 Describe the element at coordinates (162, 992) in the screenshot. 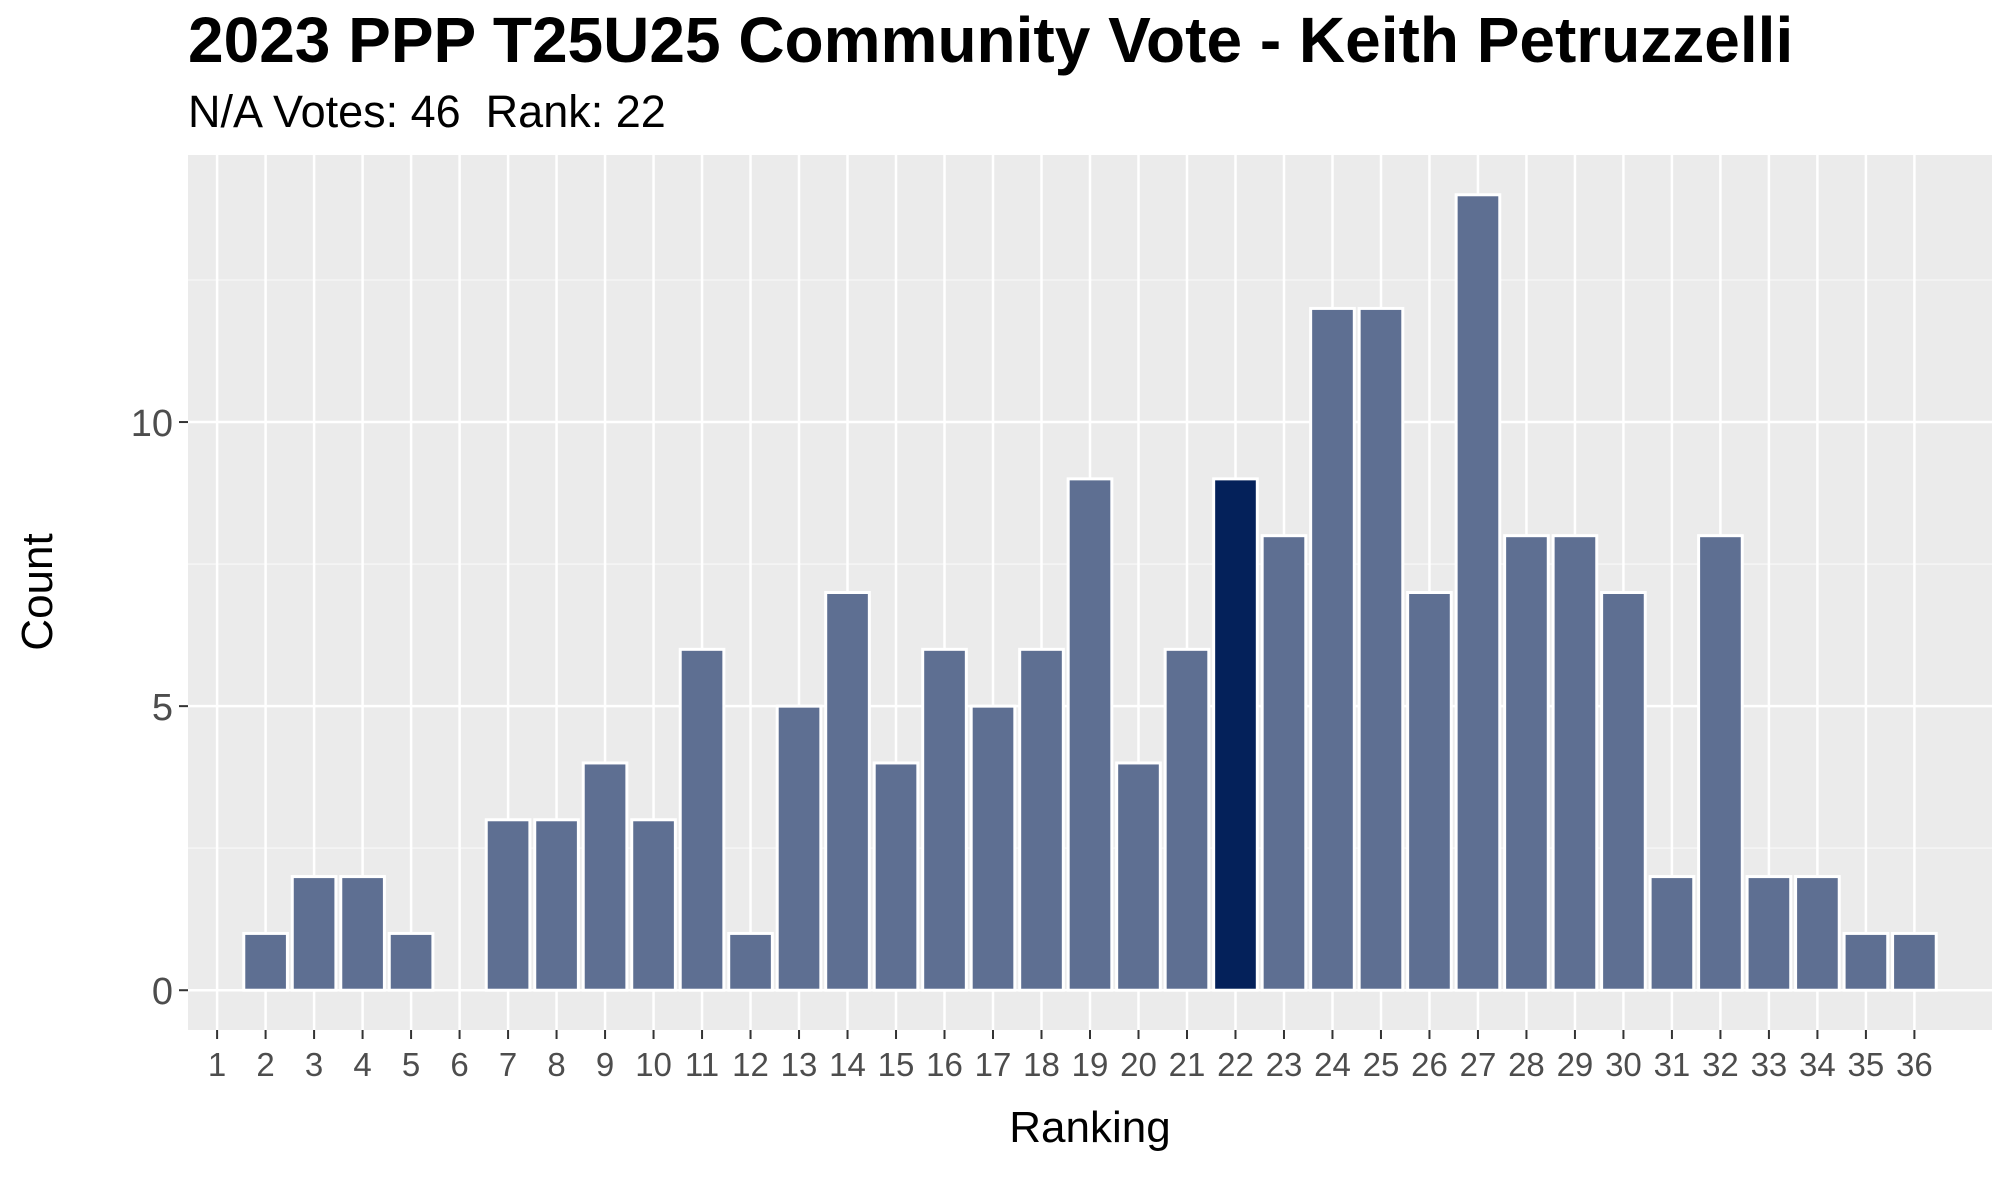

I see `y-tick-label: 0` at that location.